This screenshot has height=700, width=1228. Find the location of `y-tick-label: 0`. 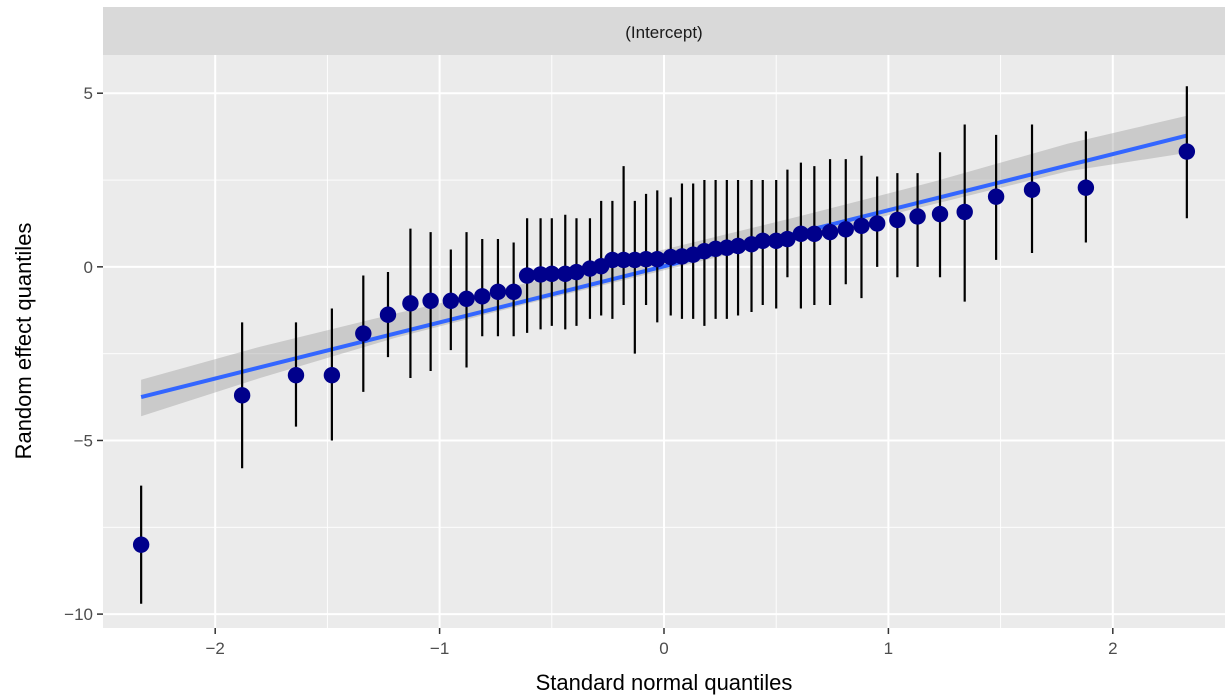

y-tick-label: 0 is located at coordinates (88, 267).